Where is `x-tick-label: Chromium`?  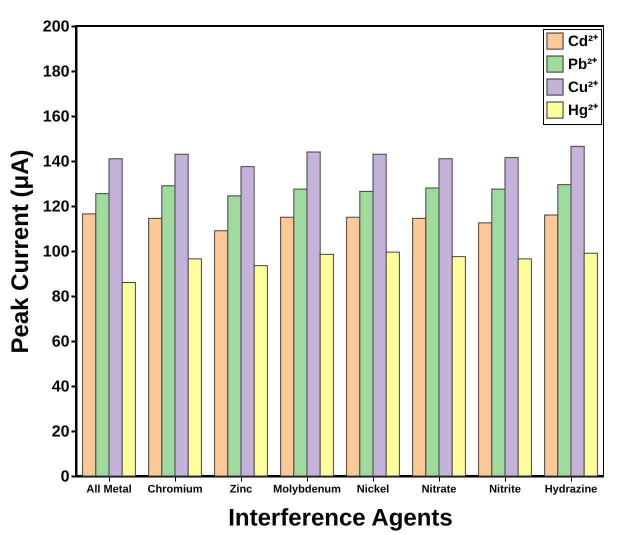
x-tick-label: Chromium is located at coordinates (175, 490).